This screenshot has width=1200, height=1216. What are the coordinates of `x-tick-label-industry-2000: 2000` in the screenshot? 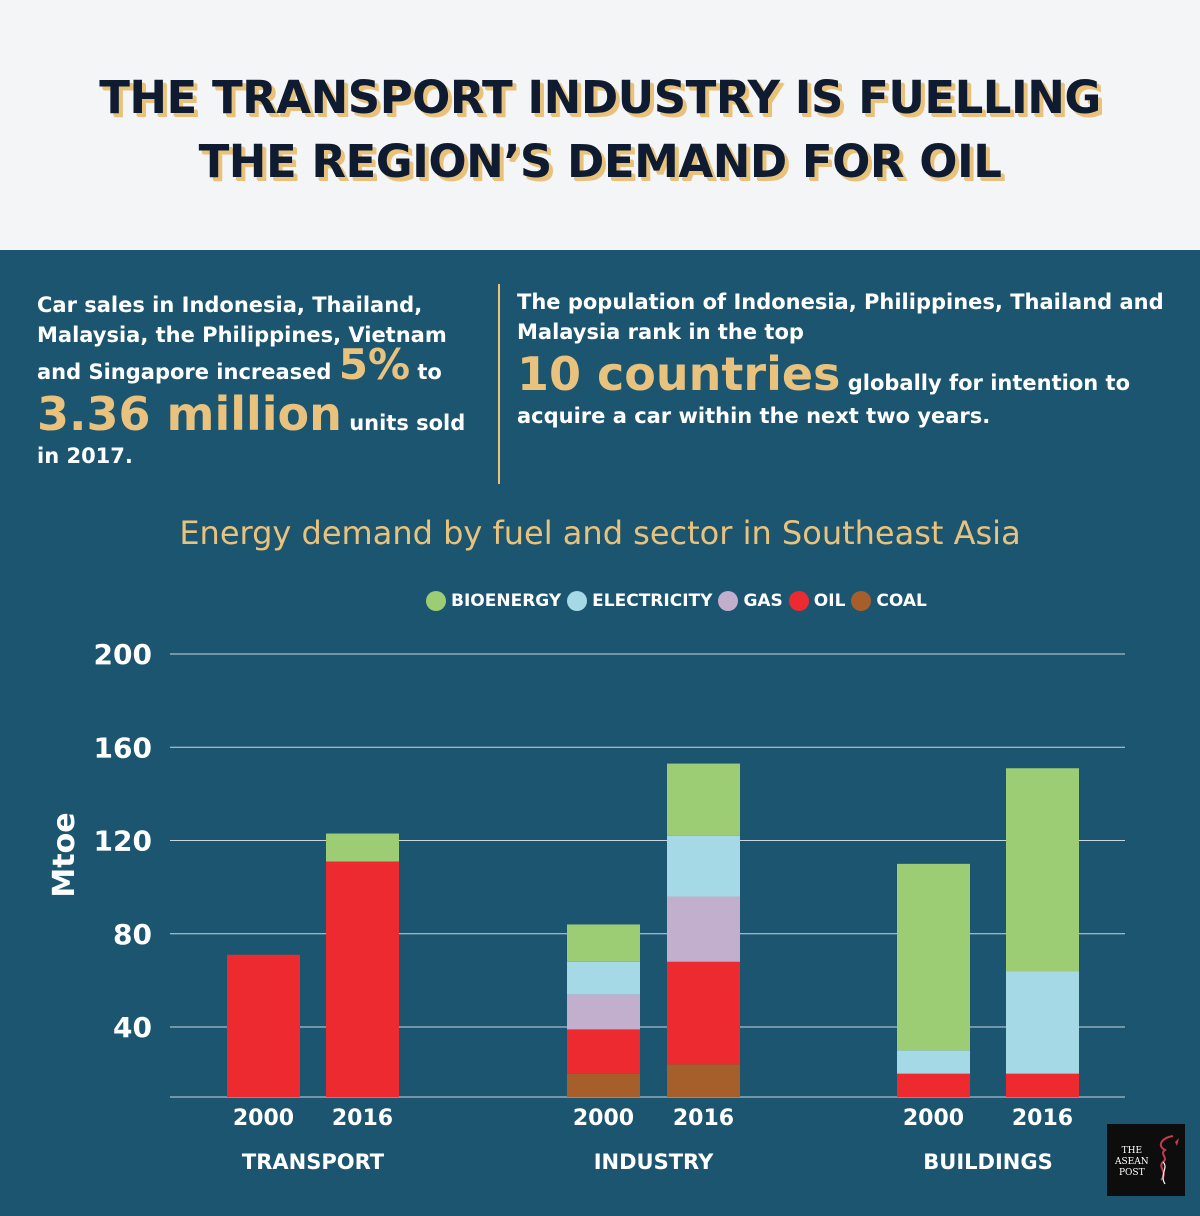 It's located at (603, 1118).